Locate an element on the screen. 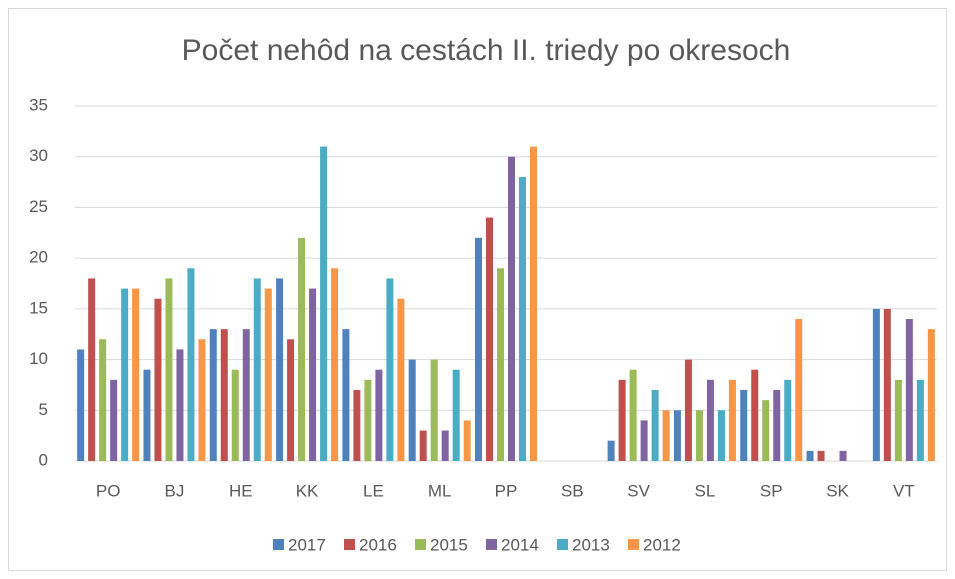 This screenshot has height=579, width=955. x-tick-label: KK is located at coordinates (307, 490).